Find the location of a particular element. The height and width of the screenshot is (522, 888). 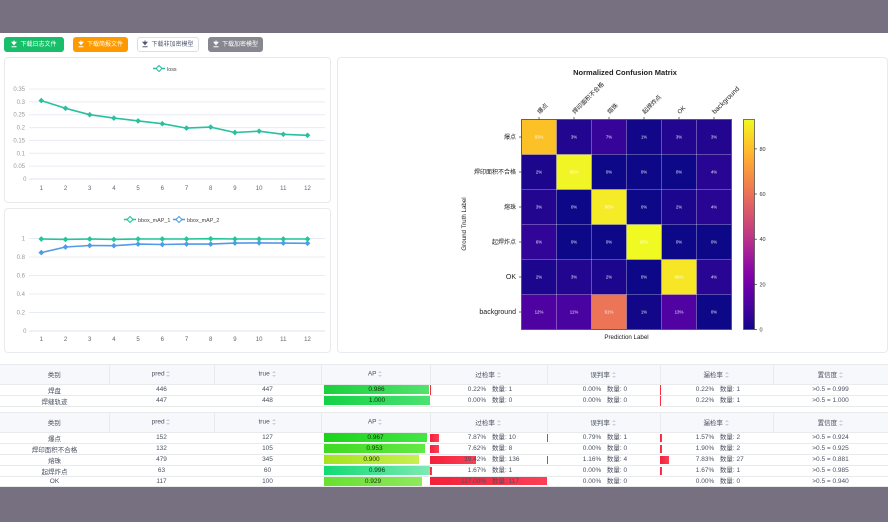

svg-text: 93% is located at coordinates (644, 242).